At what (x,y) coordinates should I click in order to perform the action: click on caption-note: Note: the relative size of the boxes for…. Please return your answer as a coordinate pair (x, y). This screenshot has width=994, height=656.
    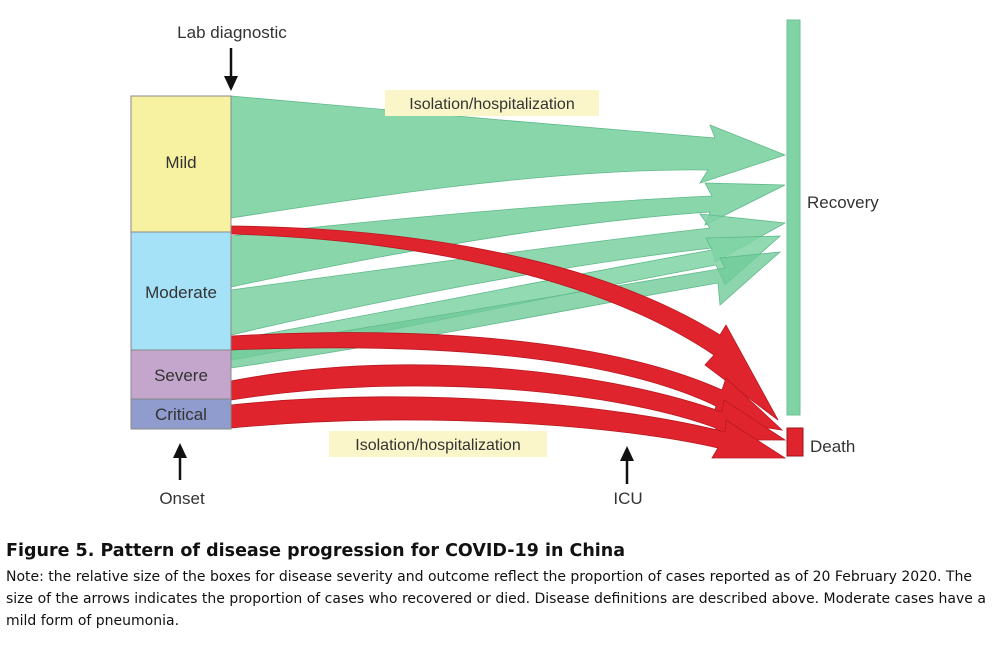
    Looking at the image, I should click on (496, 599).